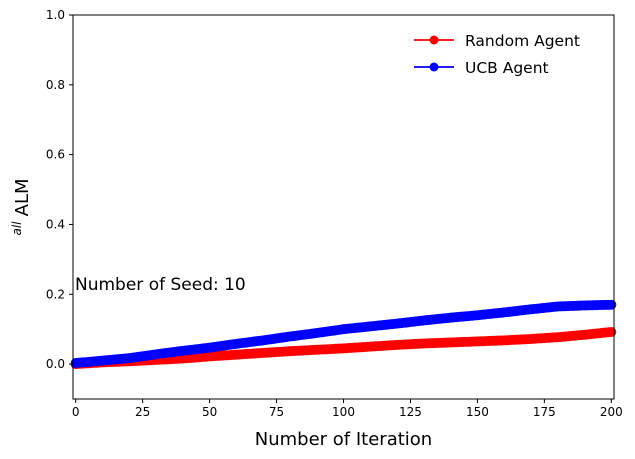  What do you see at coordinates (55, 155) in the screenshot?
I see `y-tick-label: 0.6` at bounding box center [55, 155].